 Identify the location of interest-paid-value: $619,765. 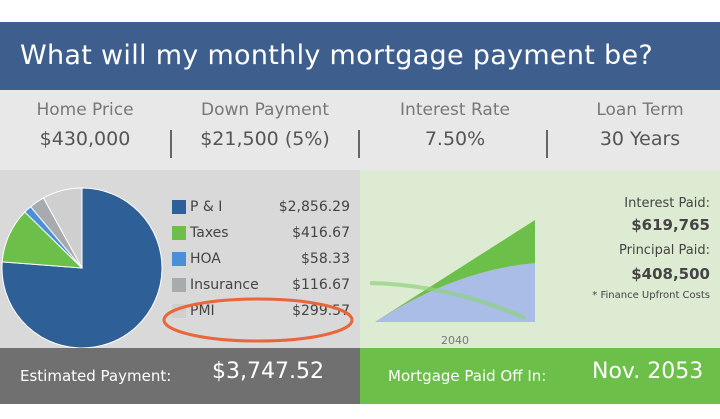
(670, 225).